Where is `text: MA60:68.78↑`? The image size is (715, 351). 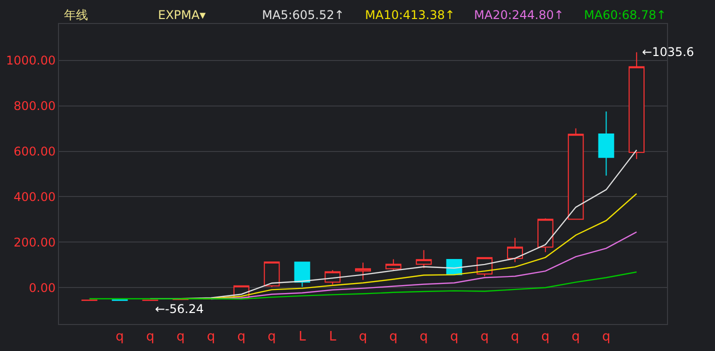 text: MA60:68.78↑ is located at coordinates (625, 15).